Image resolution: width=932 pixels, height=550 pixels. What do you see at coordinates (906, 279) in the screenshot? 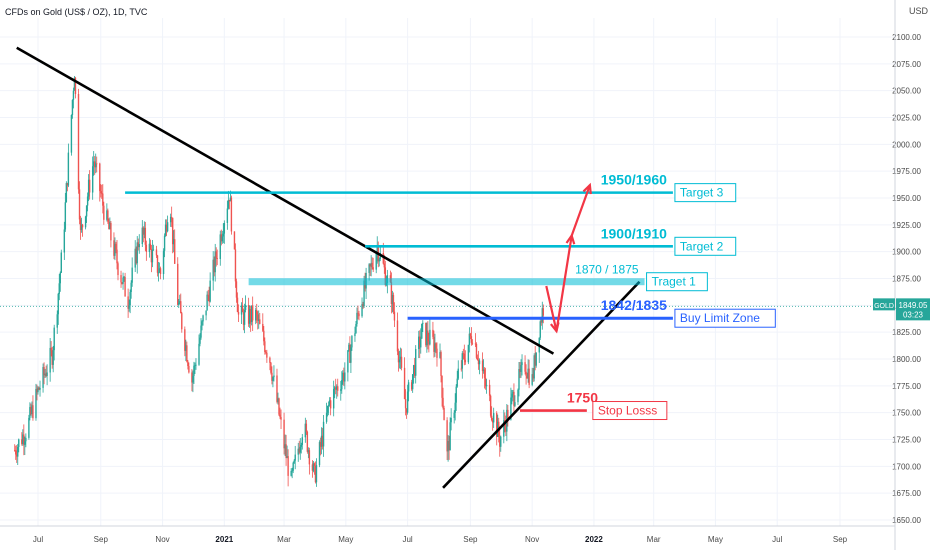
I see `y-tick-label: 1875.00` at bounding box center [906, 279].